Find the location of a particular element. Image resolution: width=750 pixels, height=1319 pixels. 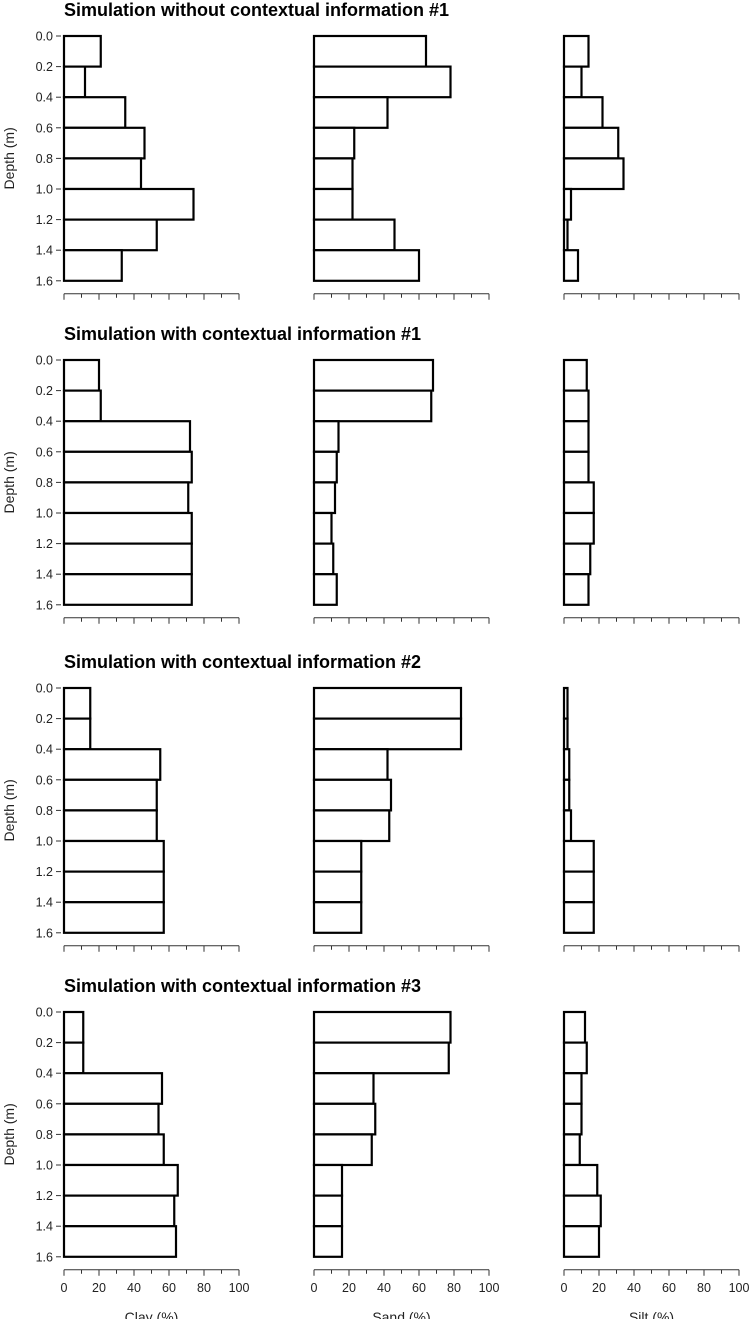

x-tick-label: 40 is located at coordinates (634, 1288).